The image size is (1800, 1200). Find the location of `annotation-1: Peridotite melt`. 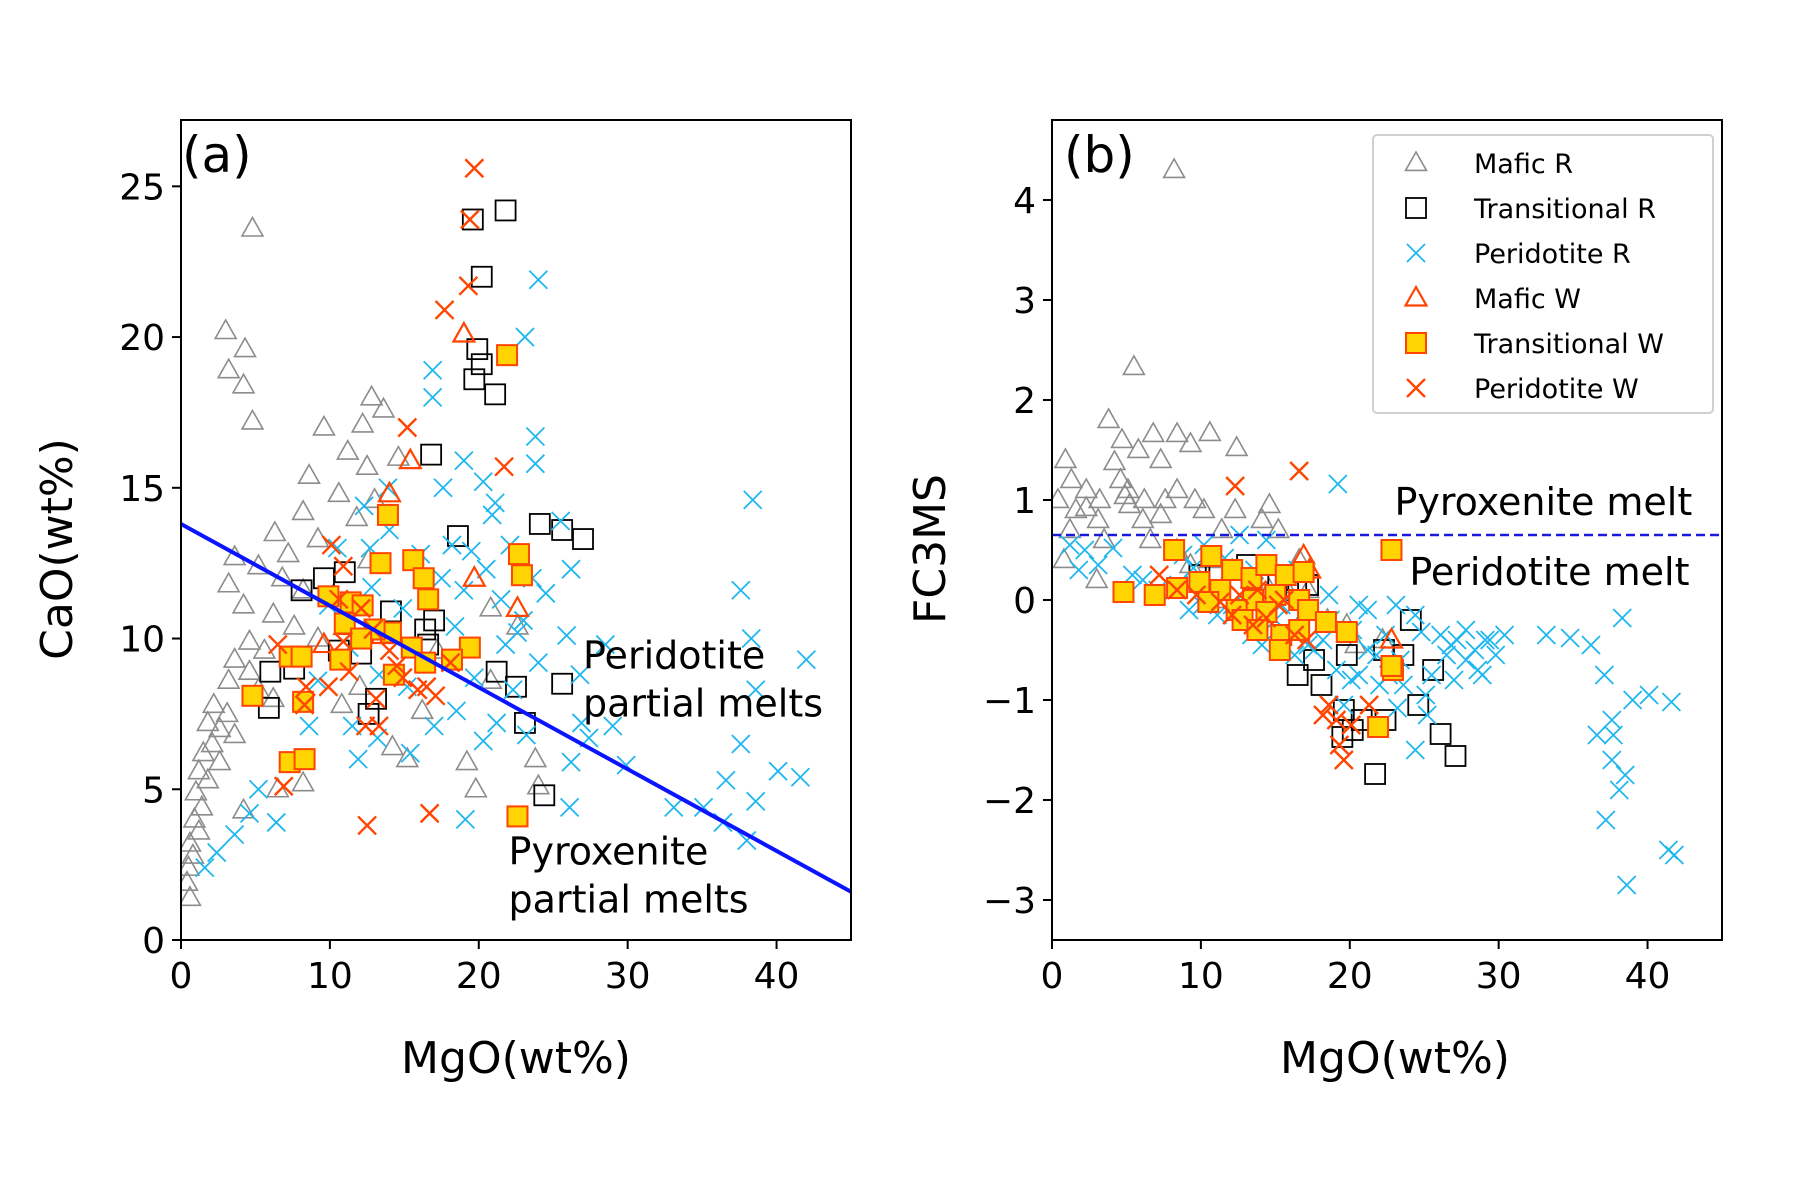

annotation-1: Peridotite melt is located at coordinates (1549, 572).